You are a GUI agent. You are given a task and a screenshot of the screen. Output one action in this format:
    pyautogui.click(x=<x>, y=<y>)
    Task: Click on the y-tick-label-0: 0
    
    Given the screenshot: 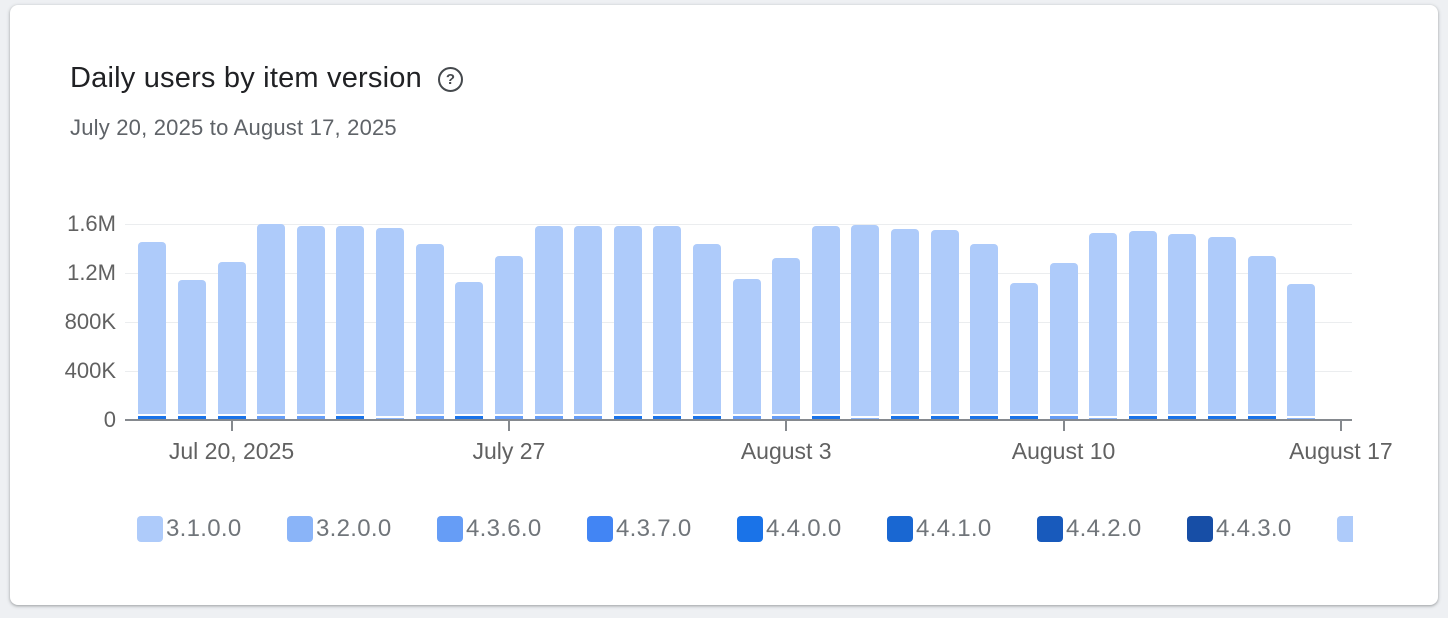 What is the action you would take?
    pyautogui.click(x=109, y=419)
    